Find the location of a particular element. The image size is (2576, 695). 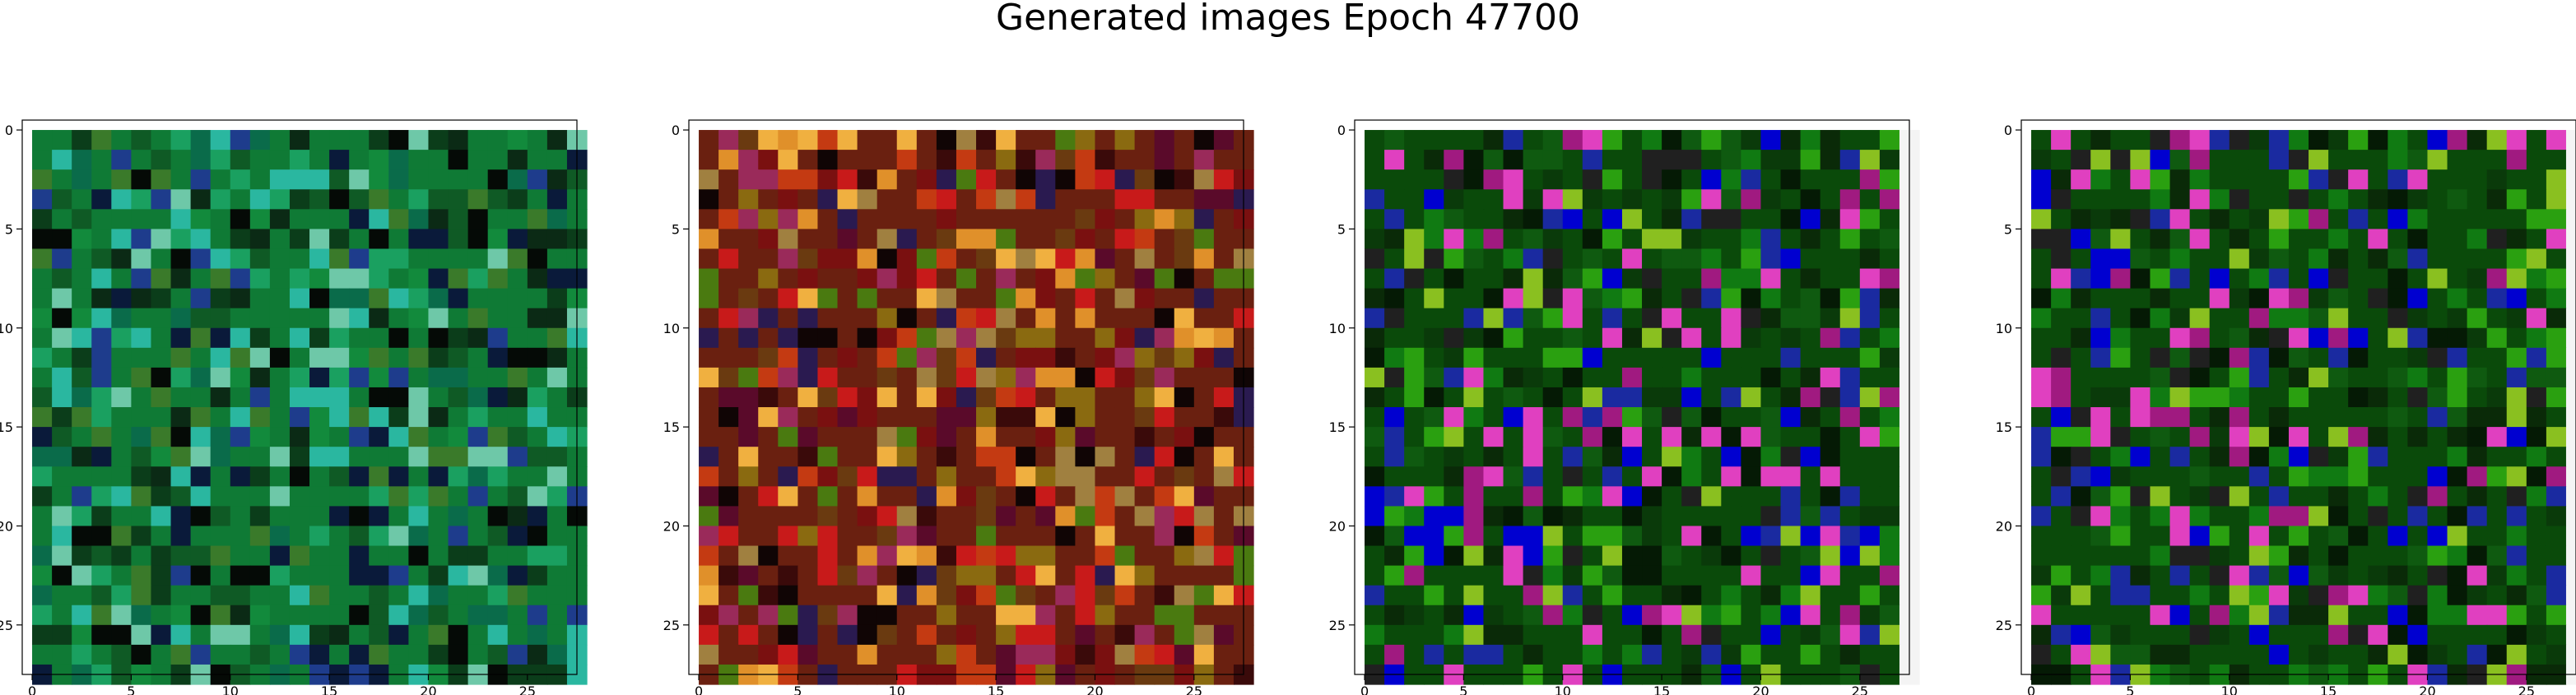

x-tick-label: 25 is located at coordinates (527, 689).